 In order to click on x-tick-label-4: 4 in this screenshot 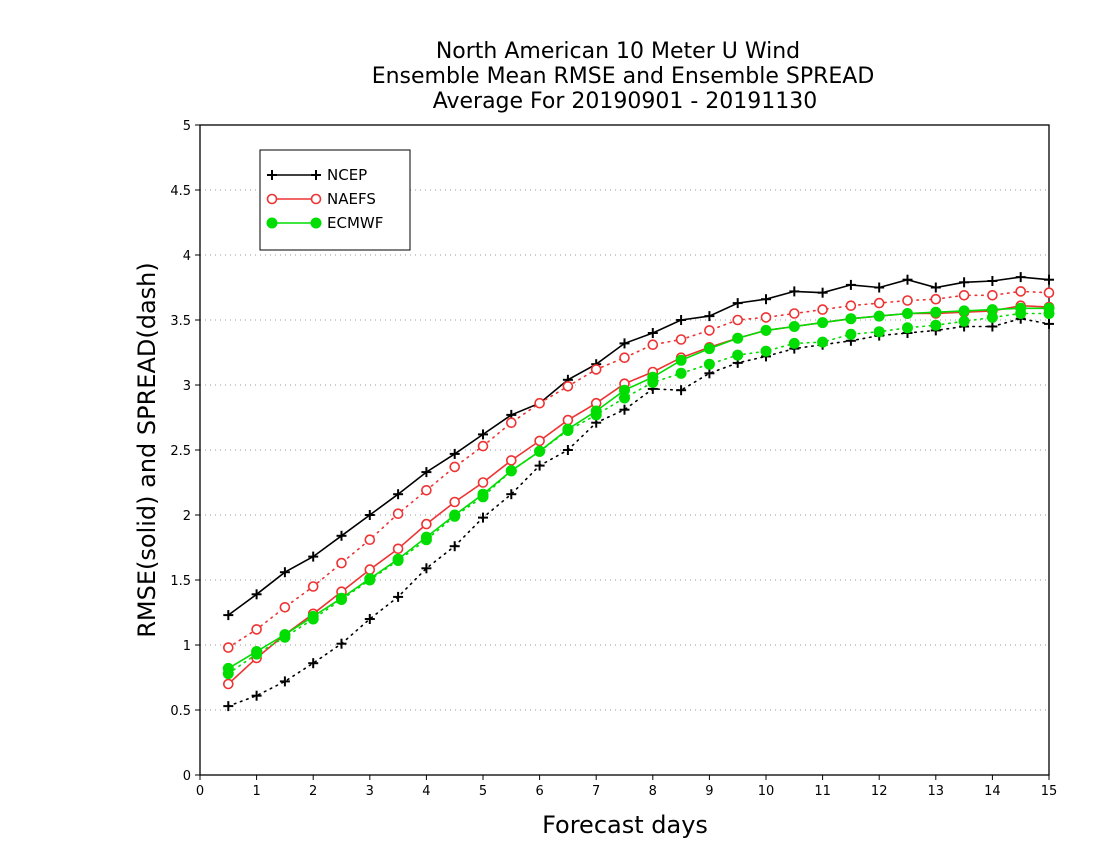, I will do `click(426, 791)`.